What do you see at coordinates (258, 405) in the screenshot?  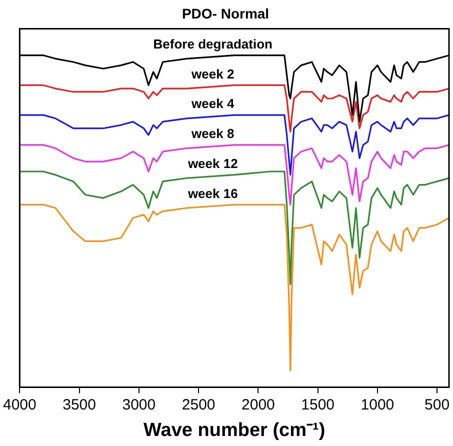 I see `x-tick-label: 2000` at bounding box center [258, 405].